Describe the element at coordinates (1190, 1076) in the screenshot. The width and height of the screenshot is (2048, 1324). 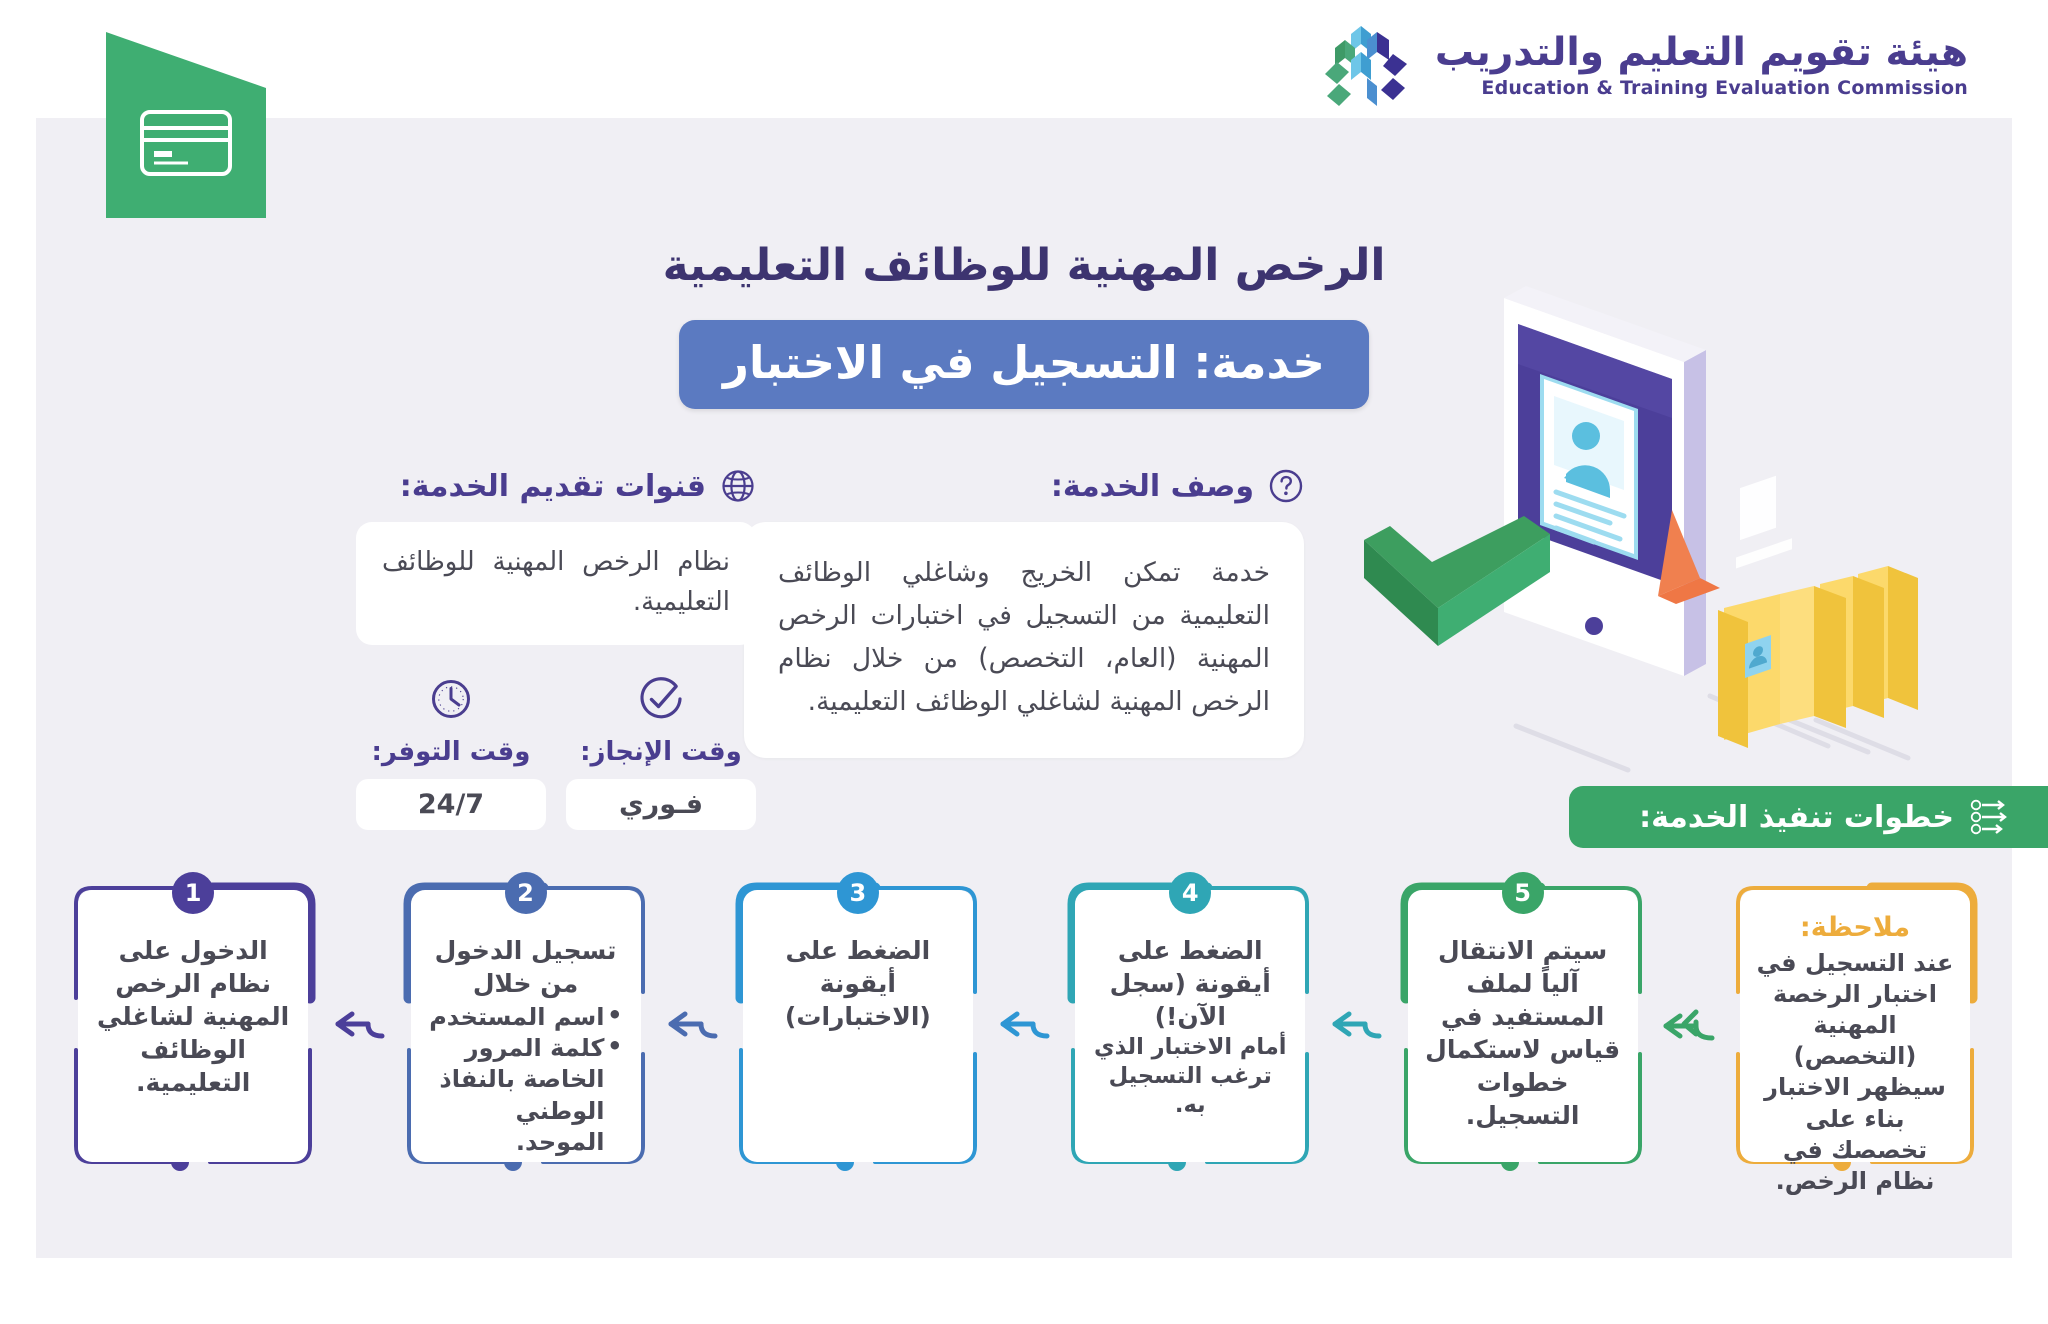
I see `step-text-4-sub: أمام الاختبار الذي ترغب التسجيل به.` at that location.